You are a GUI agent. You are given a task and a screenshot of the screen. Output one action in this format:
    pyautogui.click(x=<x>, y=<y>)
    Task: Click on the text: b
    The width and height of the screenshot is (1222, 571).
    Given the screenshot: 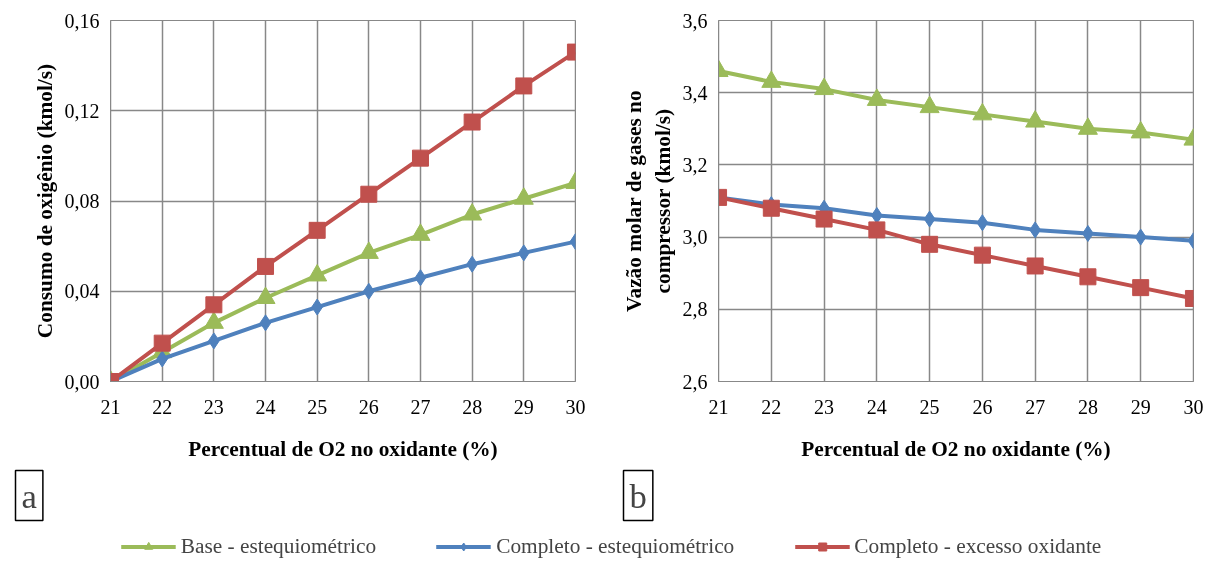 What is the action you would take?
    pyautogui.click(x=638, y=495)
    